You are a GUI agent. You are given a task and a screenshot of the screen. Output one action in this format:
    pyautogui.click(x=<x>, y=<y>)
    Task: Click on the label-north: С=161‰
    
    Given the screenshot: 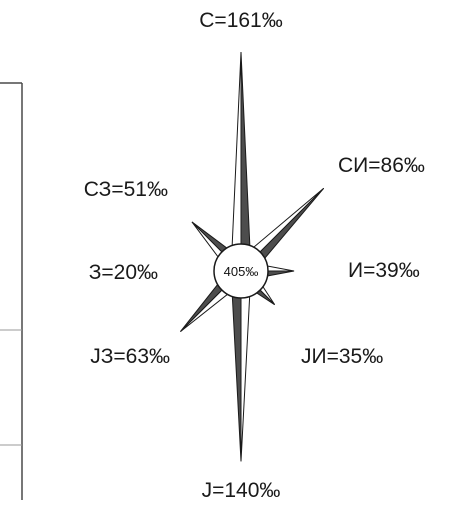 What is the action you would take?
    pyautogui.click(x=240, y=20)
    